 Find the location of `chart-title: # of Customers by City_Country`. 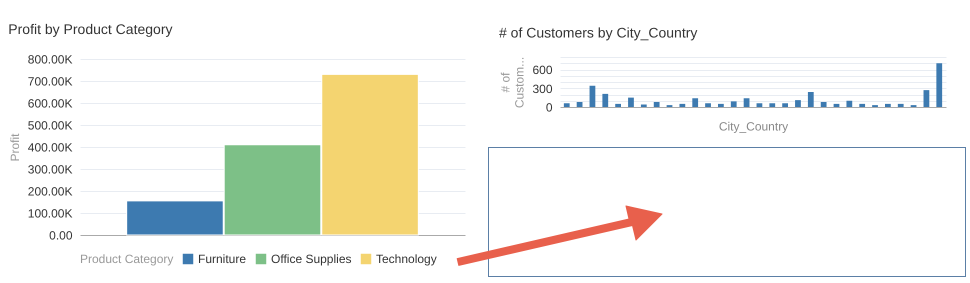

chart-title: # of Customers by City_Country is located at coordinates (598, 32).